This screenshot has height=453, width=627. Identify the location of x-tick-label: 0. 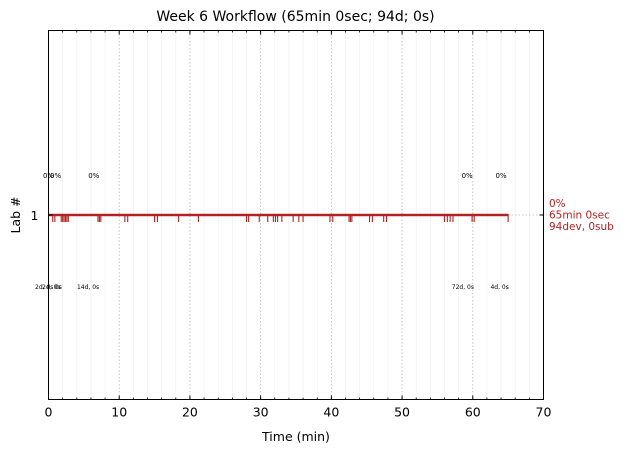
(49, 412).